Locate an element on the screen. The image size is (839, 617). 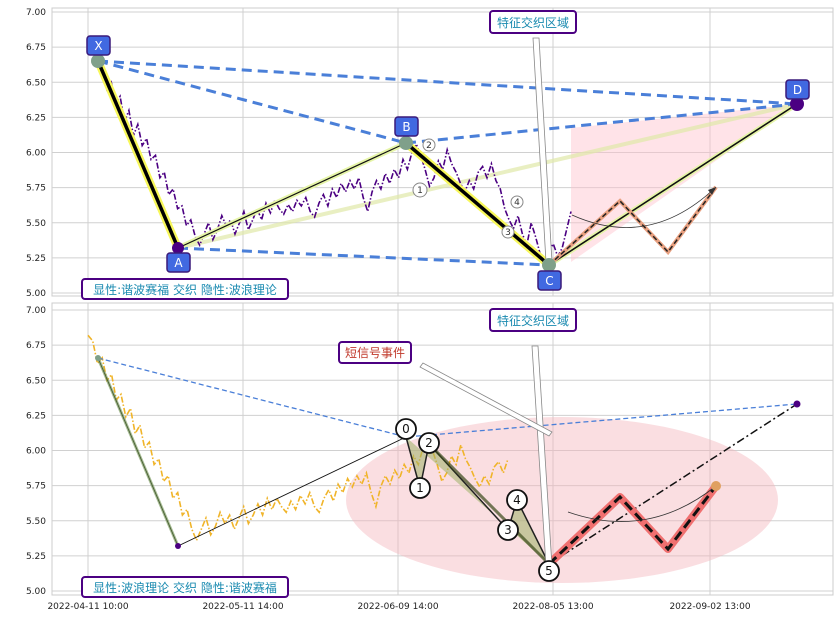
point-d-dot is located at coordinates (797, 104).